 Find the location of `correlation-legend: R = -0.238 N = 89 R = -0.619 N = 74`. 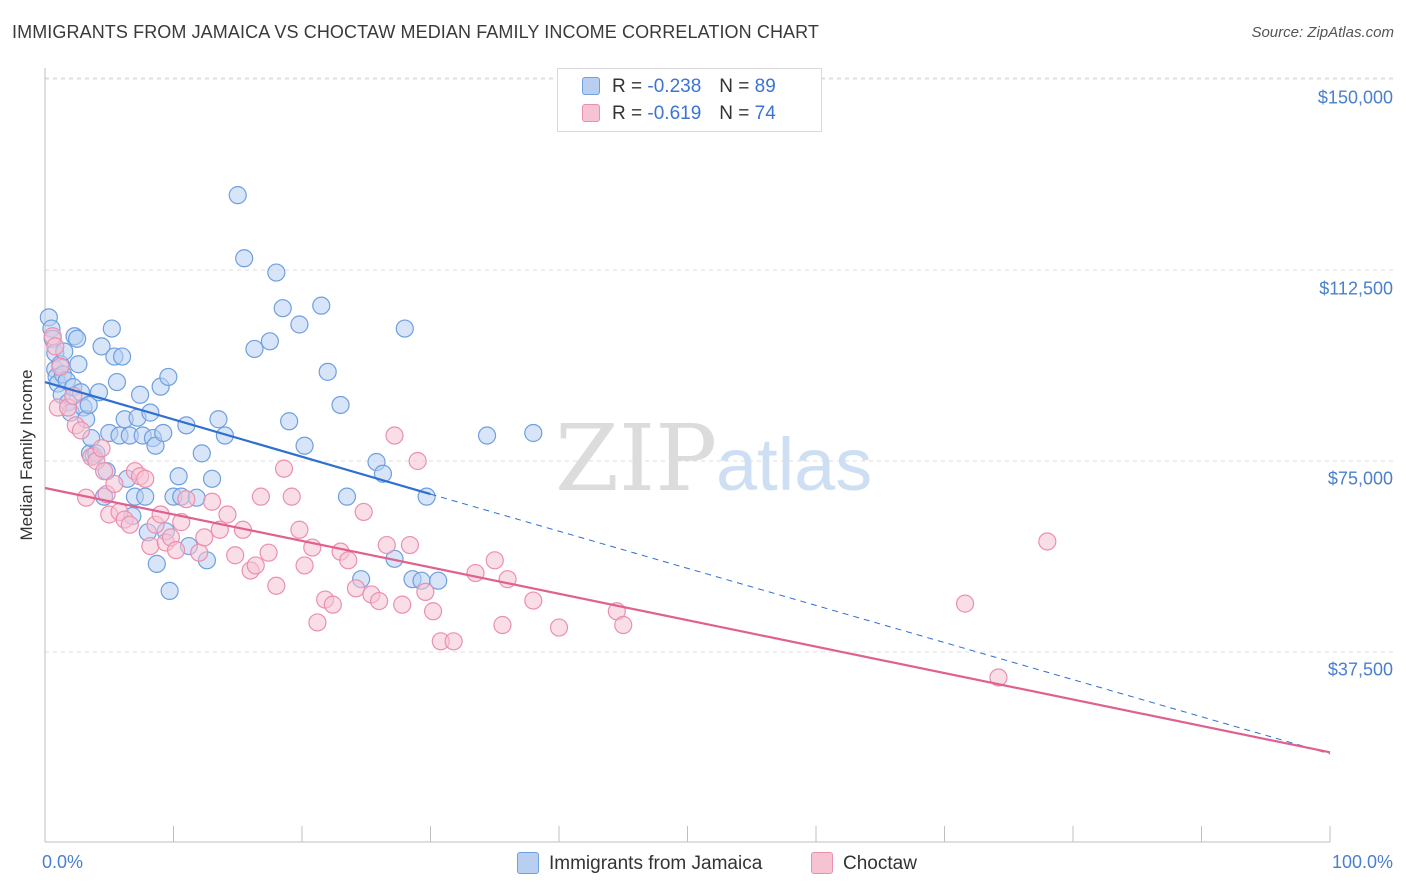

correlation-legend: R = -0.238 N = 89 R = -0.619 N = 74 is located at coordinates (689, 100).